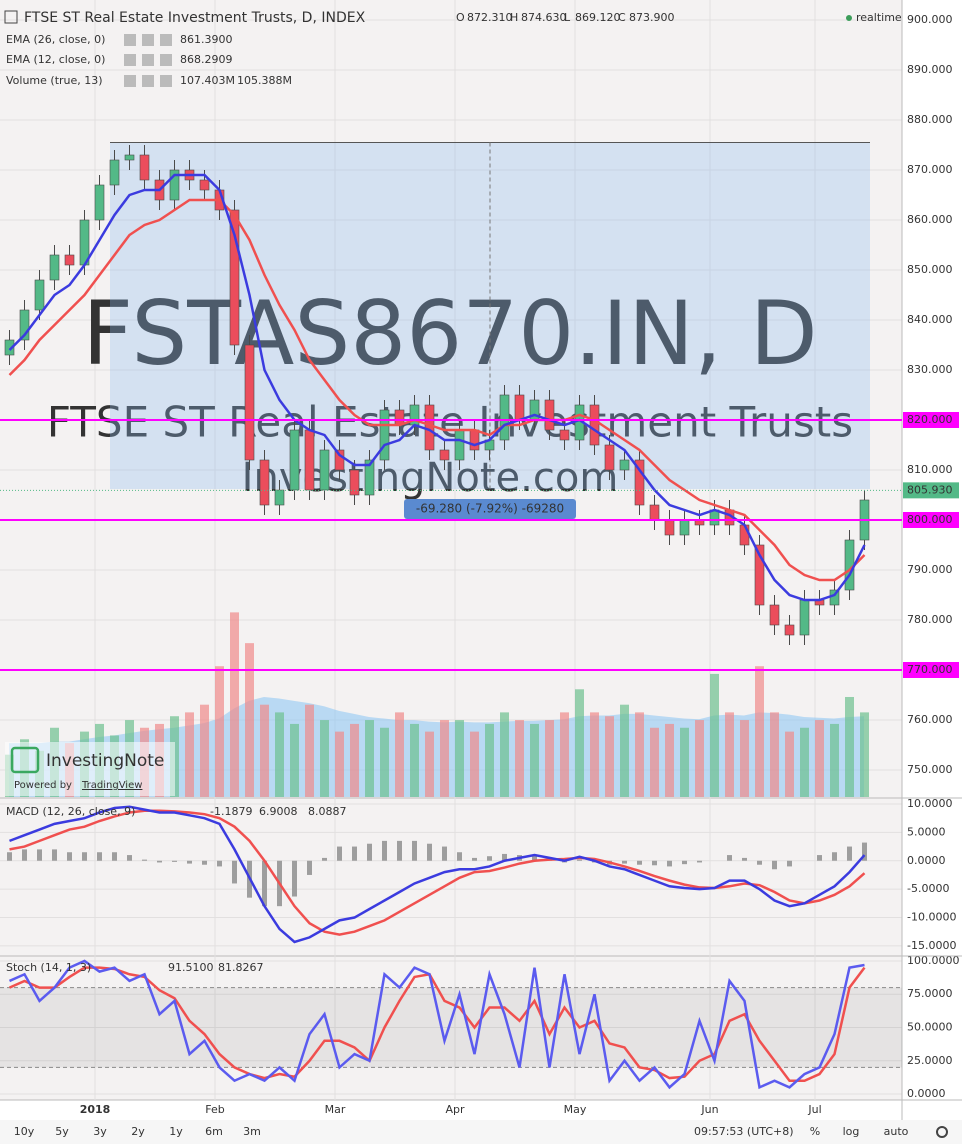  I want to click on watermark: InvestingNote.com, so click(430, 478).